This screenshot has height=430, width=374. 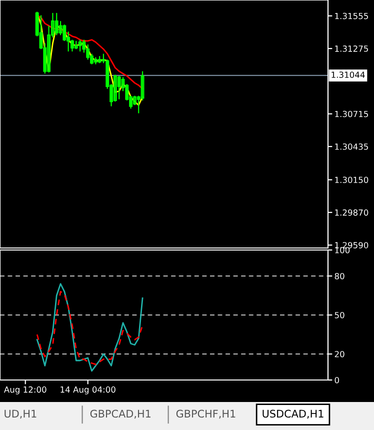 What do you see at coordinates (339, 354) in the screenshot?
I see `y-tick-label: 20` at bounding box center [339, 354].